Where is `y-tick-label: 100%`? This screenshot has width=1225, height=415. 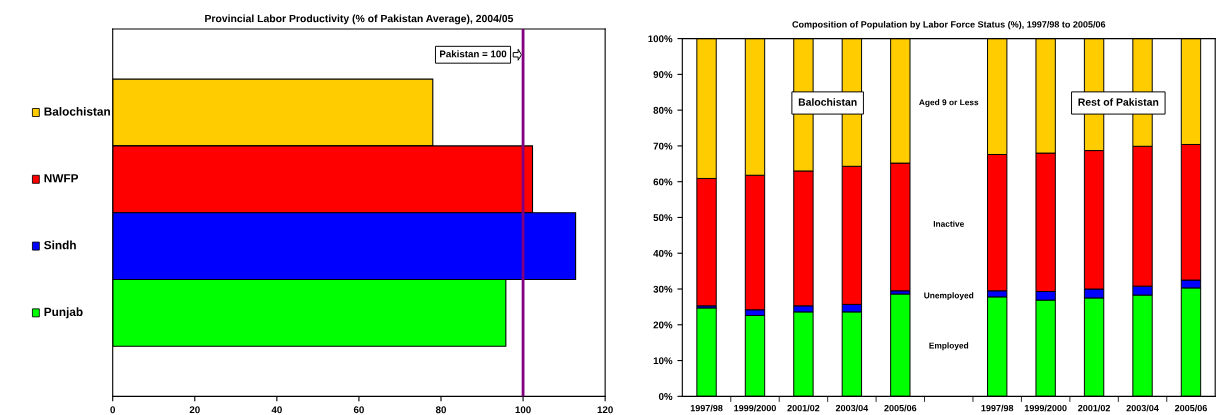
y-tick-label: 100% is located at coordinates (660, 39).